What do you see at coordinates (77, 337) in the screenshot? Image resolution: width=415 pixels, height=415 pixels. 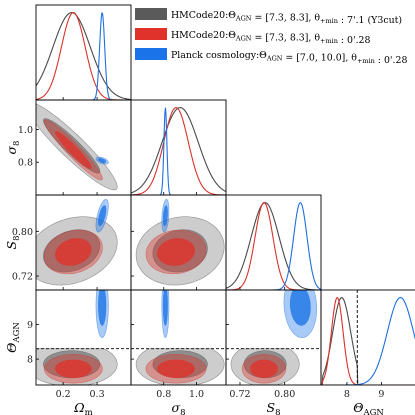 I see `panel-om-ag` at bounding box center [77, 337].